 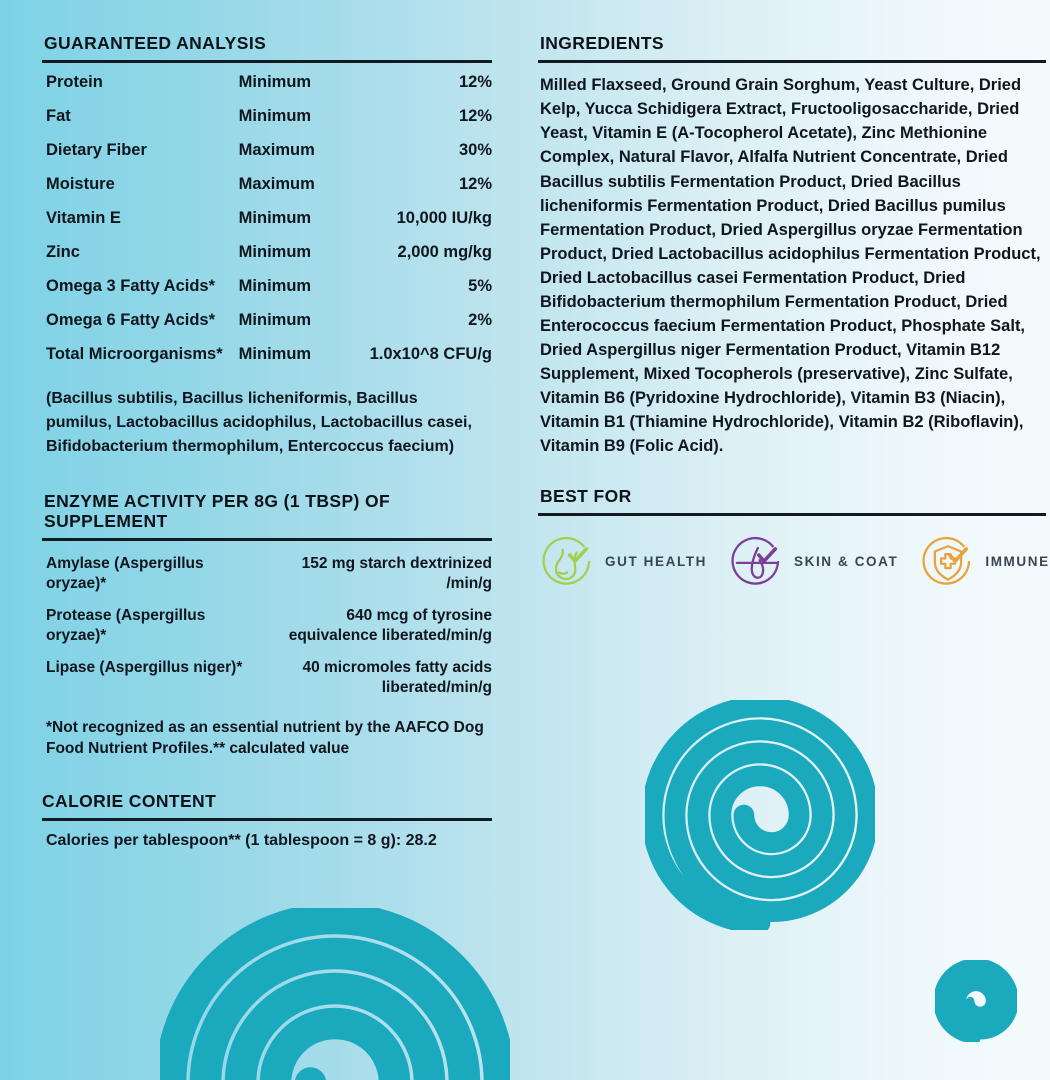 I want to click on nutrient-name: Protein, so click(x=74, y=81).